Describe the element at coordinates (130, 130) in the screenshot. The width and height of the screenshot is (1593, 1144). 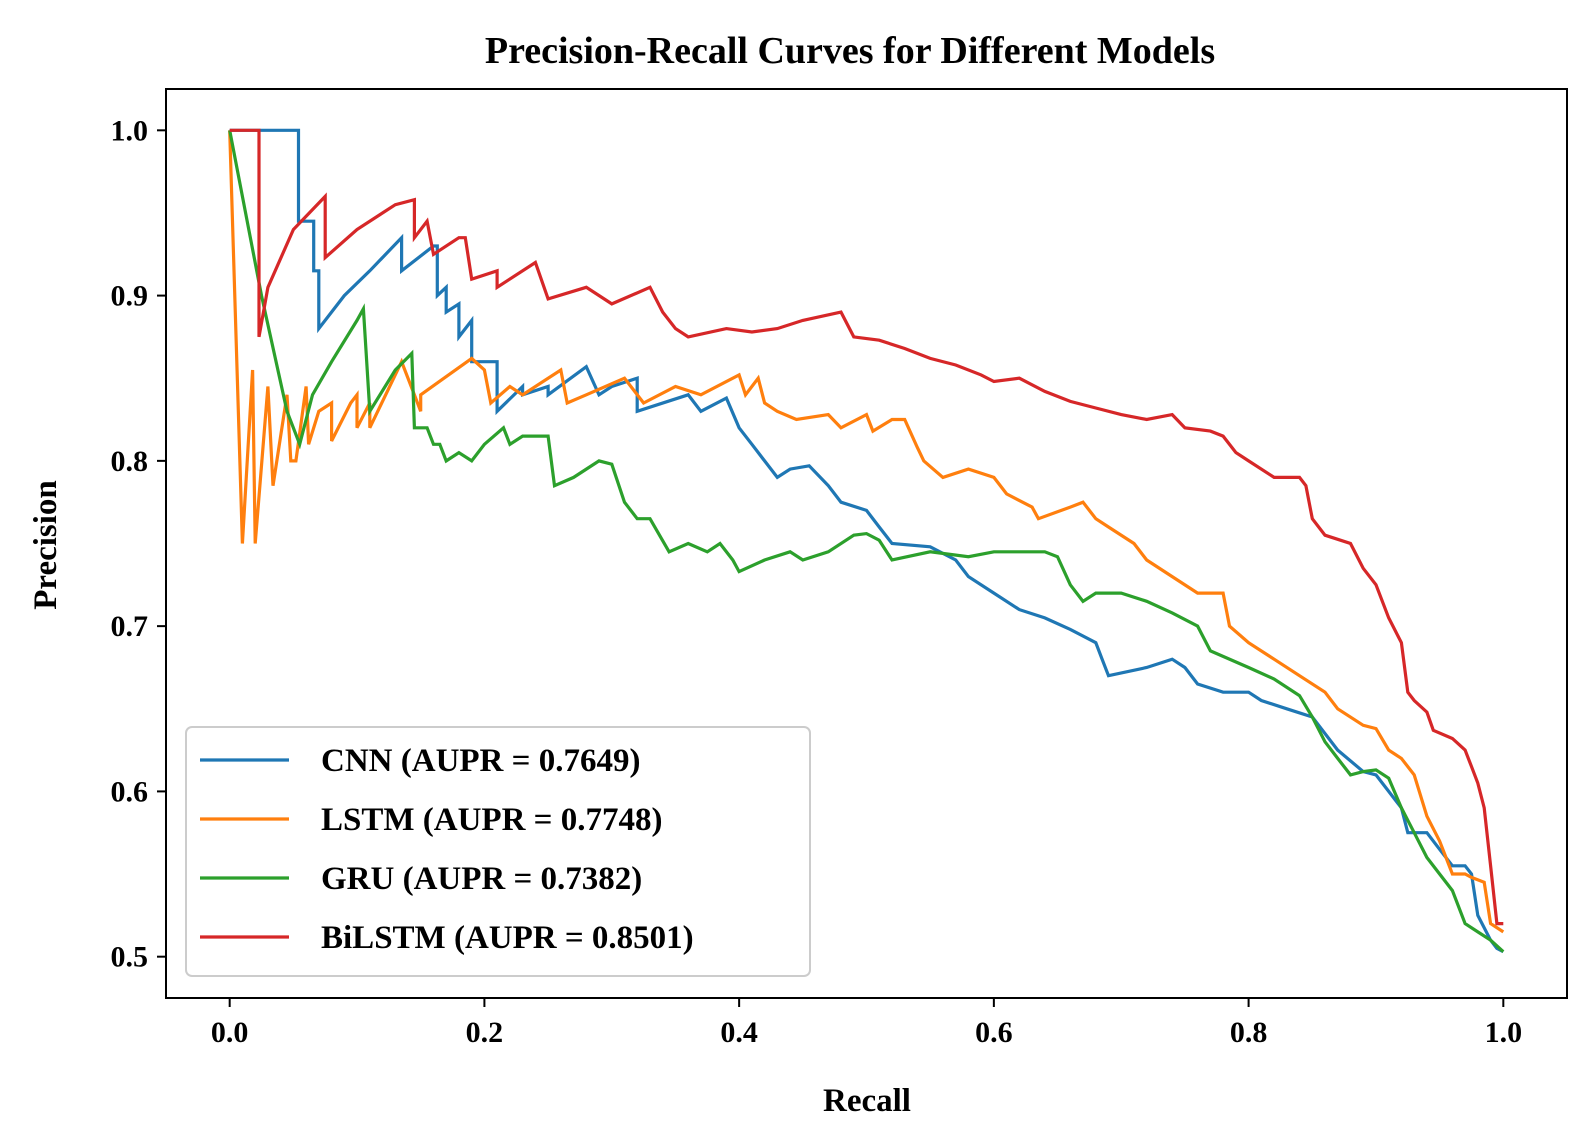
I see `y-tick-label: 1.0` at that location.